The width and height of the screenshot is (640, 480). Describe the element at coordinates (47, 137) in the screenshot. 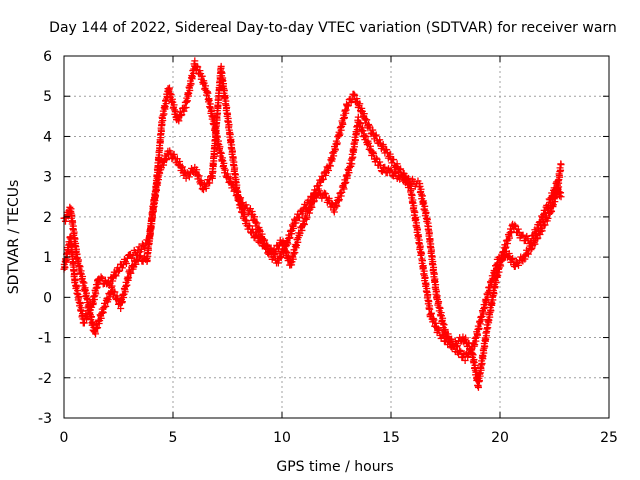

I see `y-tick-label: 4` at that location.